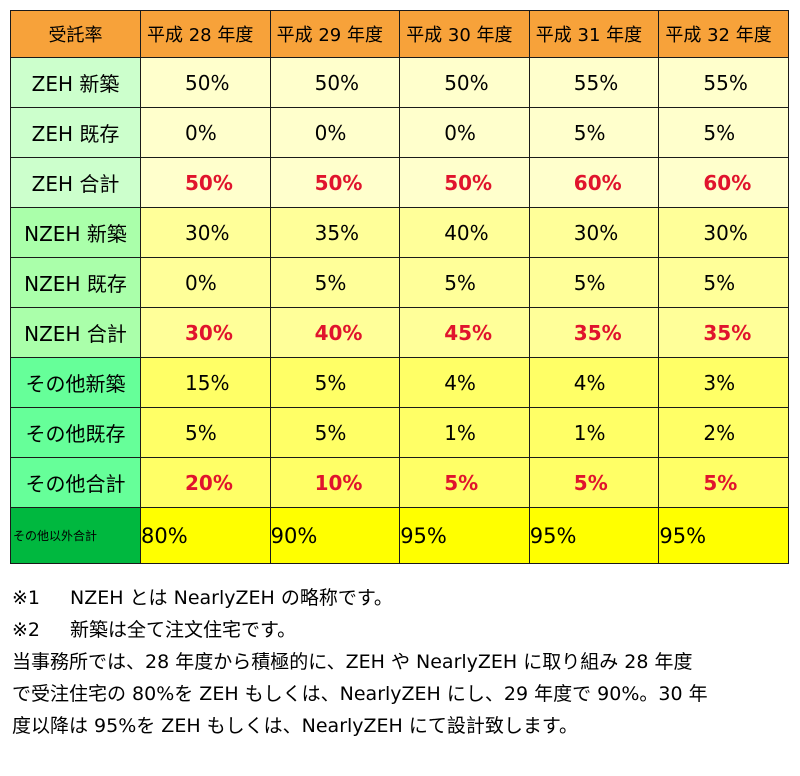 This screenshot has height=776, width=800. Describe the element at coordinates (335, 232) in the screenshot. I see `rate-cell: 35%` at that location.